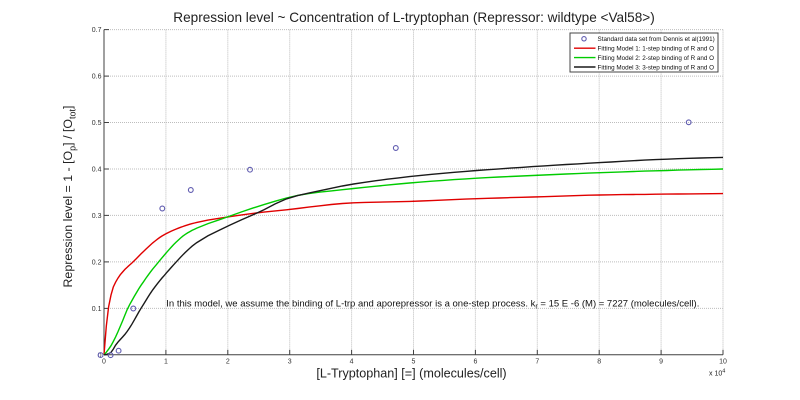  Describe the element at coordinates (599, 362) in the screenshot. I see `svg-text: 8` at that location.